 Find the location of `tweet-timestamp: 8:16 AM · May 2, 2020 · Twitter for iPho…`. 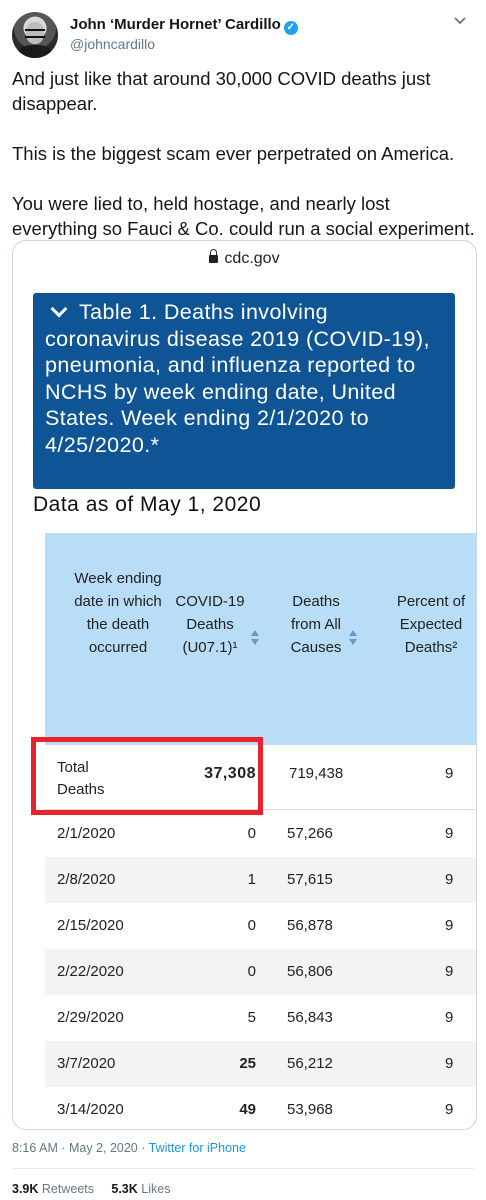

tweet-timestamp: 8:16 AM · May 2, 2020 · Twitter for iPho… is located at coordinates (129, 1148).